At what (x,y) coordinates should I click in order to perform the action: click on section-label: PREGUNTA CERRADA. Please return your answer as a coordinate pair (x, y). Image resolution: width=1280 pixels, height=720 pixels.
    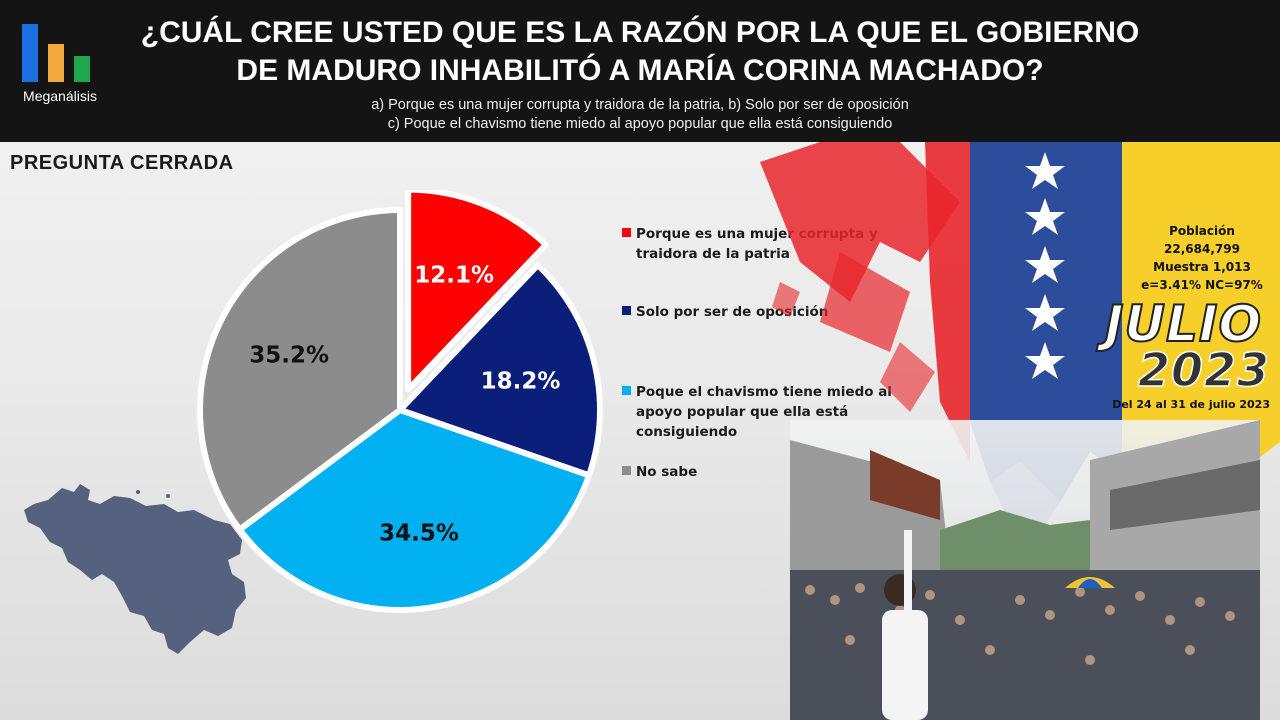
    Looking at the image, I should click on (122, 163).